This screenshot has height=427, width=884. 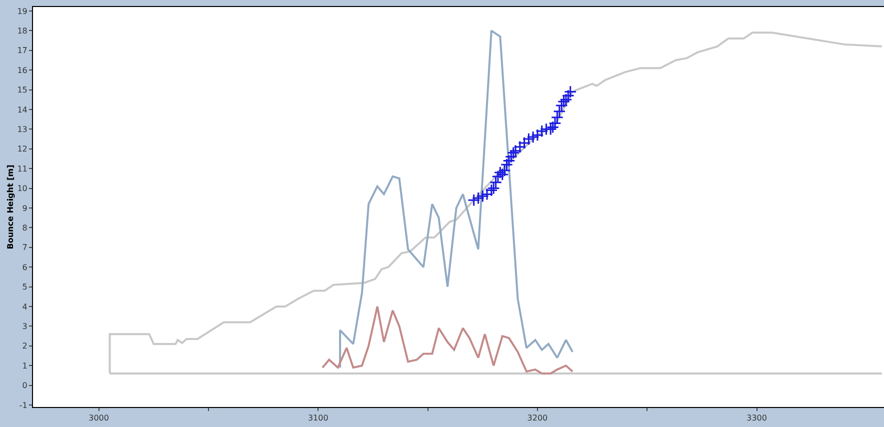 What do you see at coordinates (23, 405) in the screenshot?
I see `y-tick-label: -1` at bounding box center [23, 405].